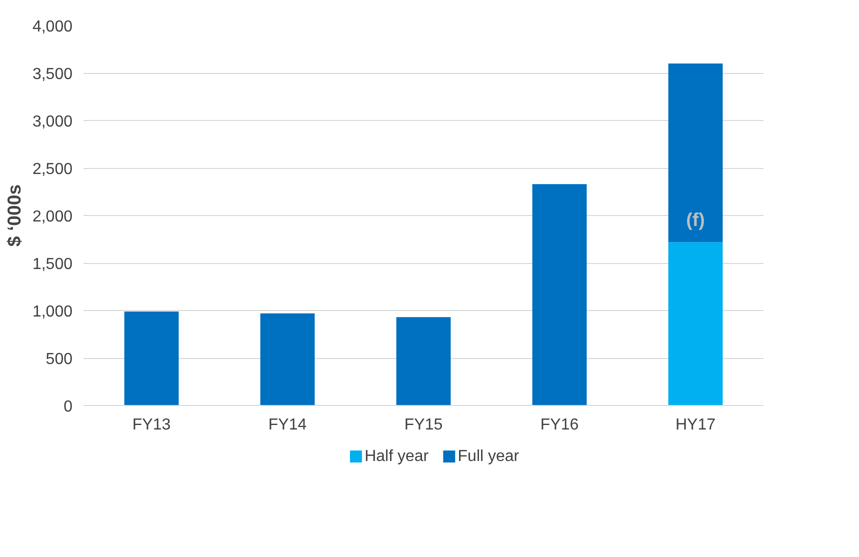 The width and height of the screenshot is (859, 557). I want to click on x-tick-label: HY17, so click(695, 425).